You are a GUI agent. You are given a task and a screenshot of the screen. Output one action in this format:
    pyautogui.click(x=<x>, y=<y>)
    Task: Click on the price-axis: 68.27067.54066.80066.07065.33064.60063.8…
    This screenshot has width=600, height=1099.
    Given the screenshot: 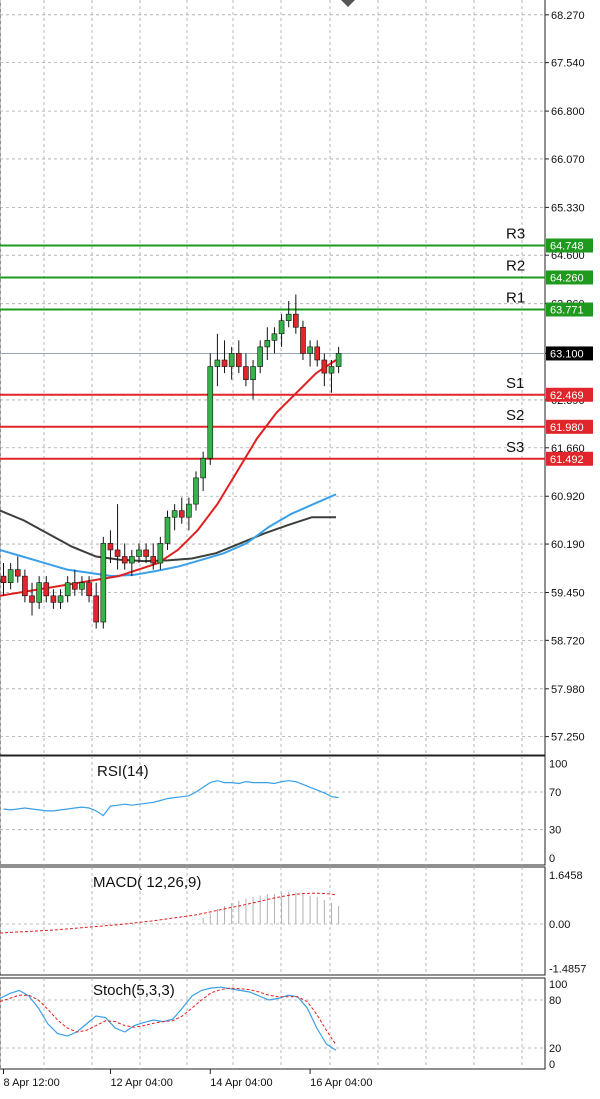 What is the action you would take?
    pyautogui.click(x=565, y=377)
    